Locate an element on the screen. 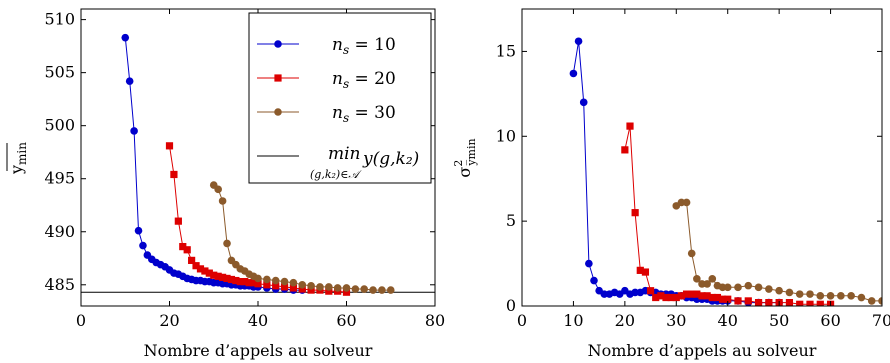 The width and height of the screenshot is (890, 363). legend-entry-label: ns = 10 is located at coordinates (364, 46).